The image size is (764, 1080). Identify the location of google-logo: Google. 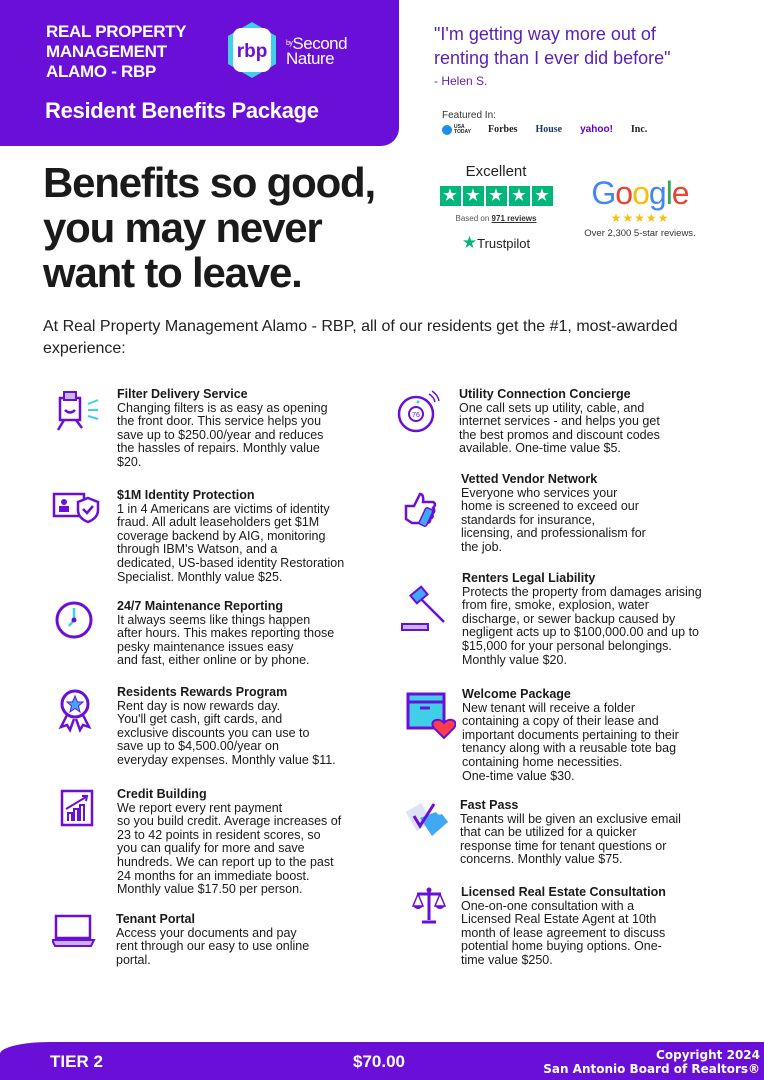
(640, 193).